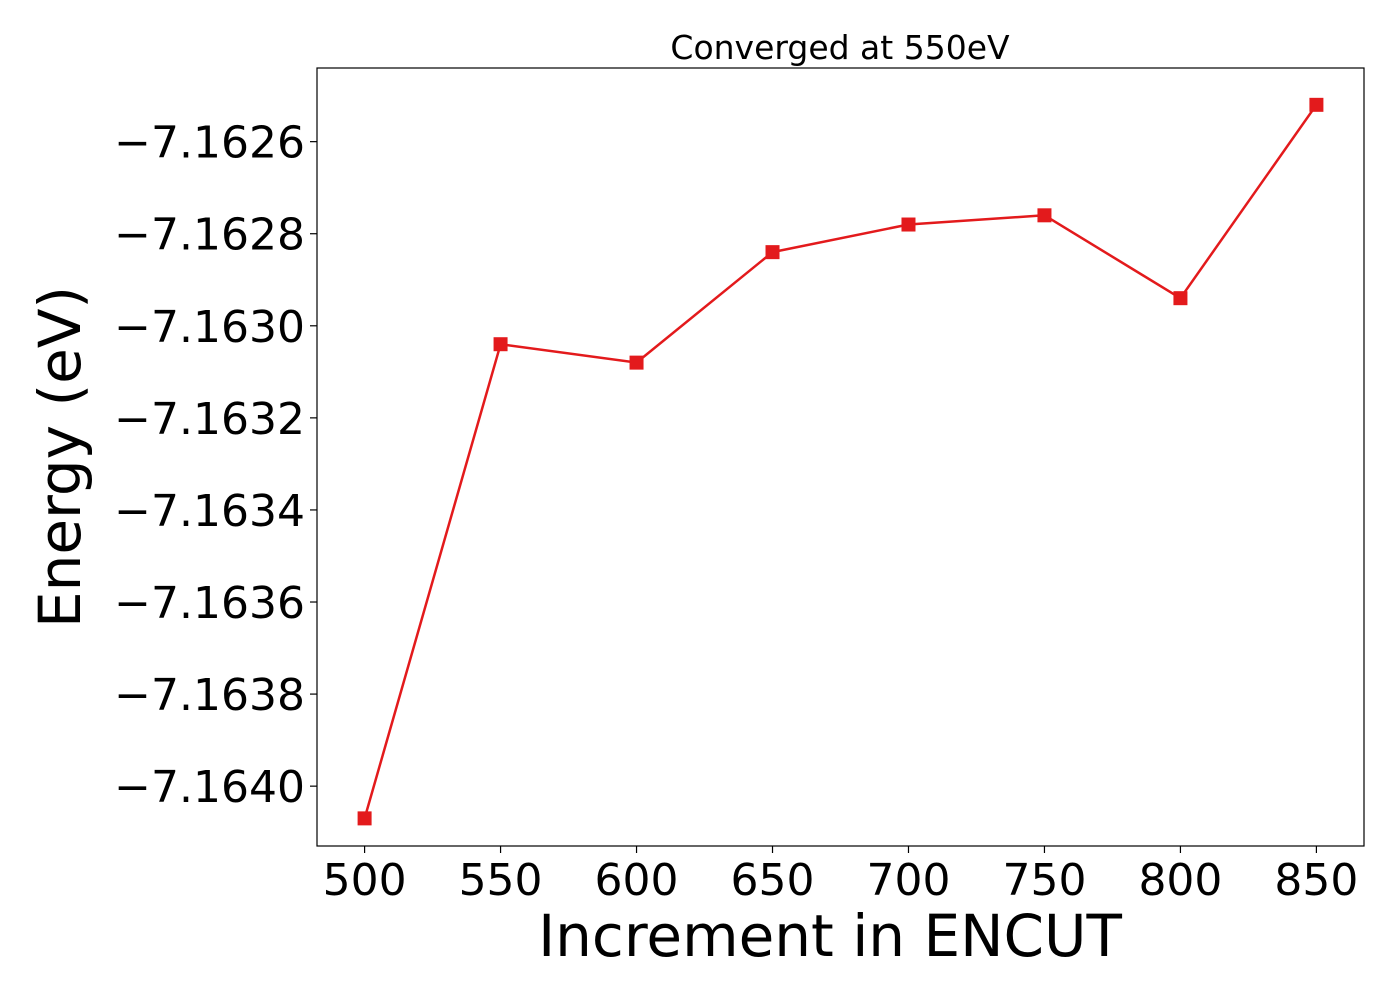 The width and height of the screenshot is (1400, 1000). What do you see at coordinates (840, 47) in the screenshot?
I see `chart-title: Converged at 550eV` at bounding box center [840, 47].